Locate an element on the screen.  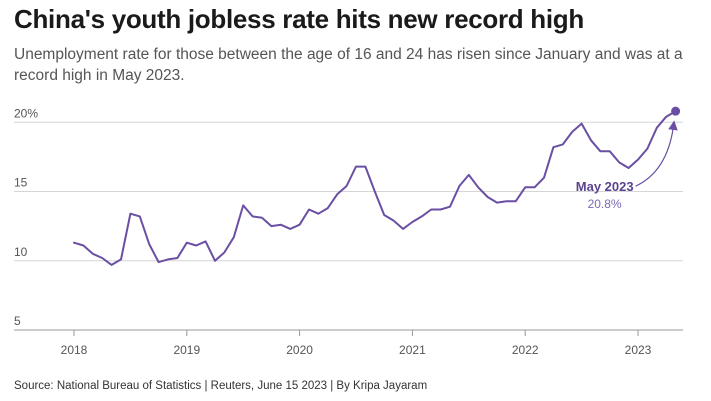
annotation: May 2023 20.8% is located at coordinates (628, 158).